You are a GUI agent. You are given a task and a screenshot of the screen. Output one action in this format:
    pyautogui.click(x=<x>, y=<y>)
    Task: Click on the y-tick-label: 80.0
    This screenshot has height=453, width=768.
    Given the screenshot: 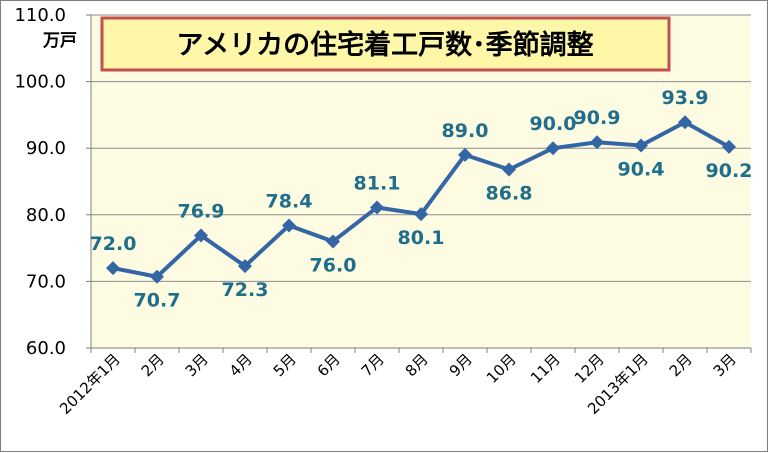 What is the action you would take?
    pyautogui.click(x=46, y=215)
    